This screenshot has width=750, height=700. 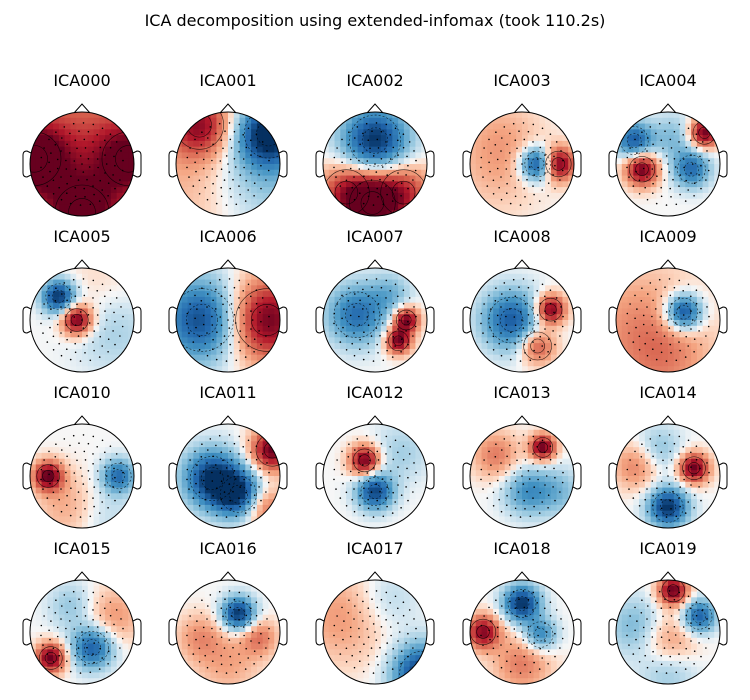 I want to click on component-title: ICA000, so click(x=81, y=80).